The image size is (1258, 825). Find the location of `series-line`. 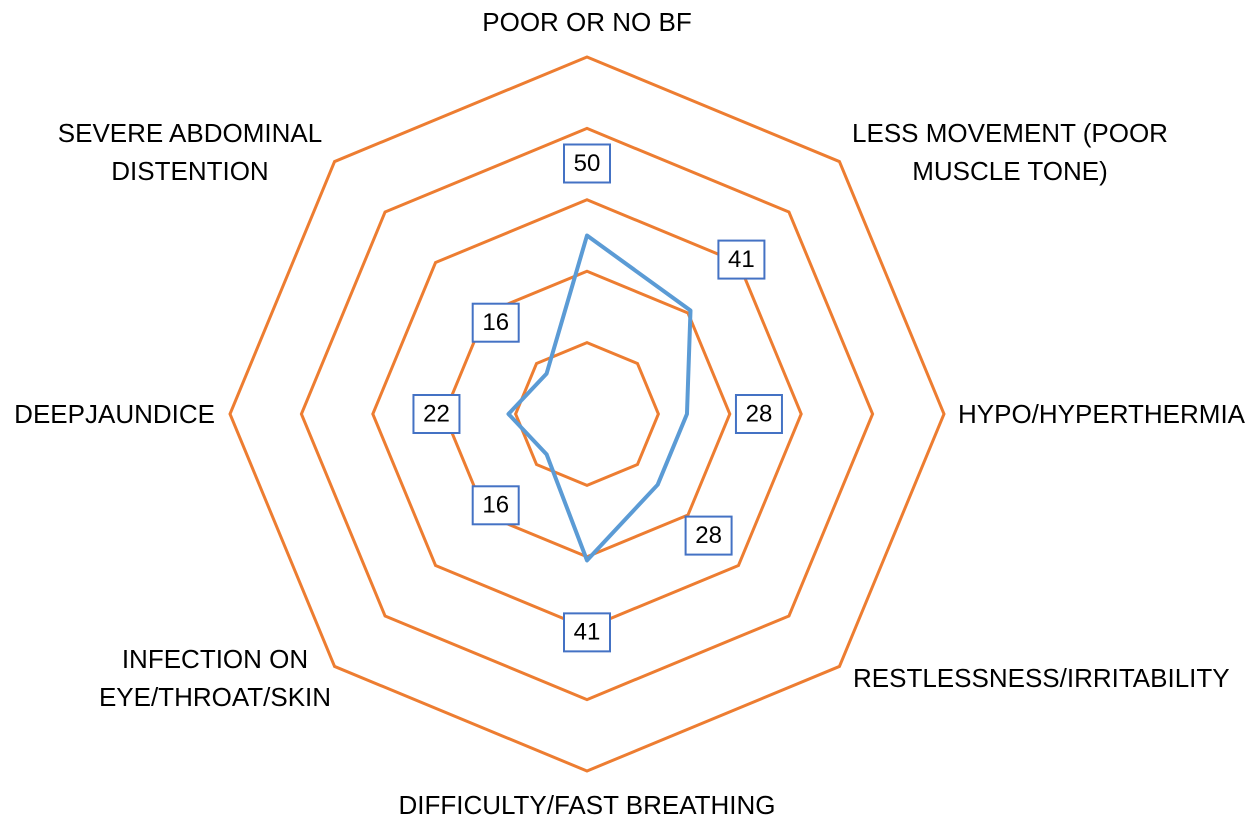

series-line is located at coordinates (599, 398).